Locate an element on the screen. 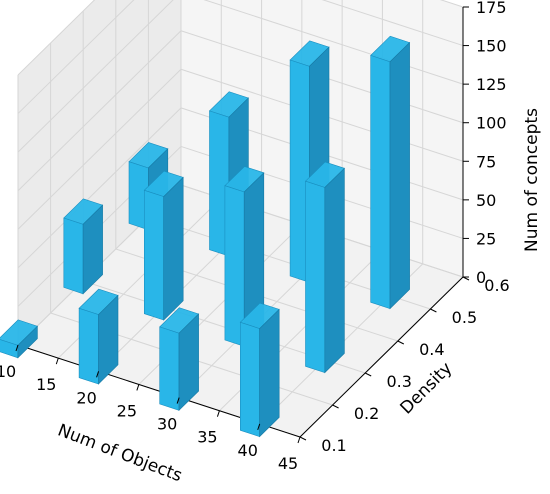  z-tick-label: 50 is located at coordinates (486, 200).